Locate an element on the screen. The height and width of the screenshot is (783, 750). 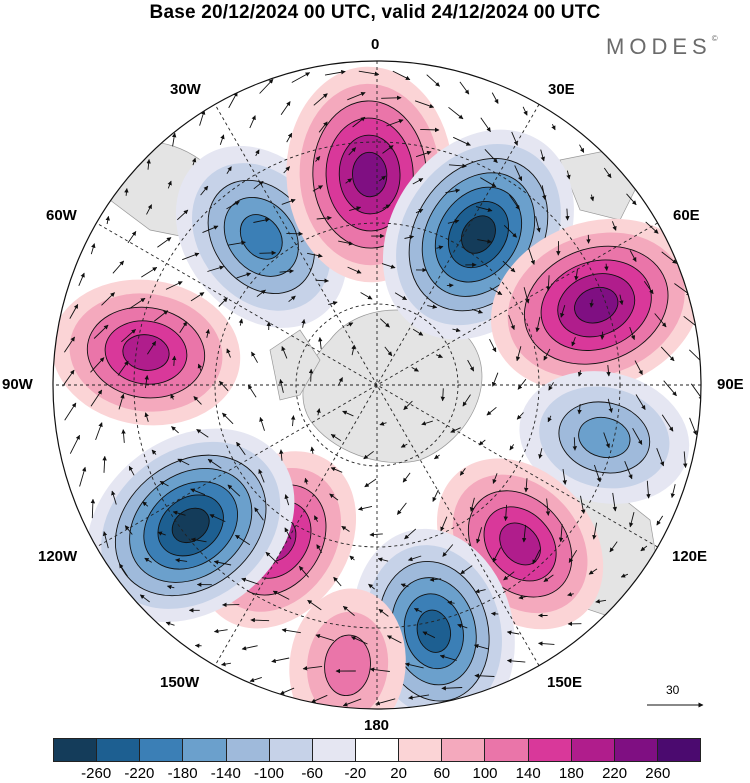
lon-label-30e: 30E is located at coordinates (561, 89).